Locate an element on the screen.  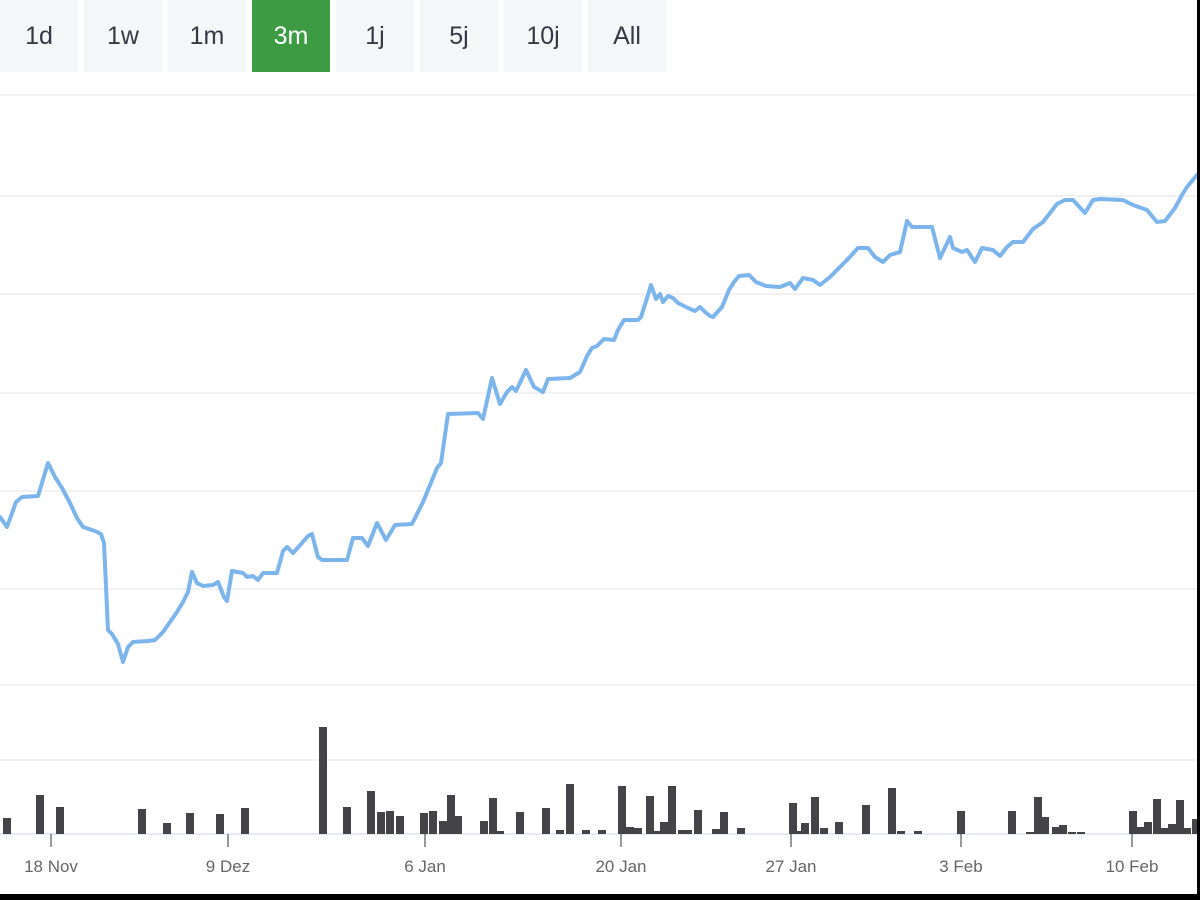
range-button-1m: 1m is located at coordinates (207, 36).